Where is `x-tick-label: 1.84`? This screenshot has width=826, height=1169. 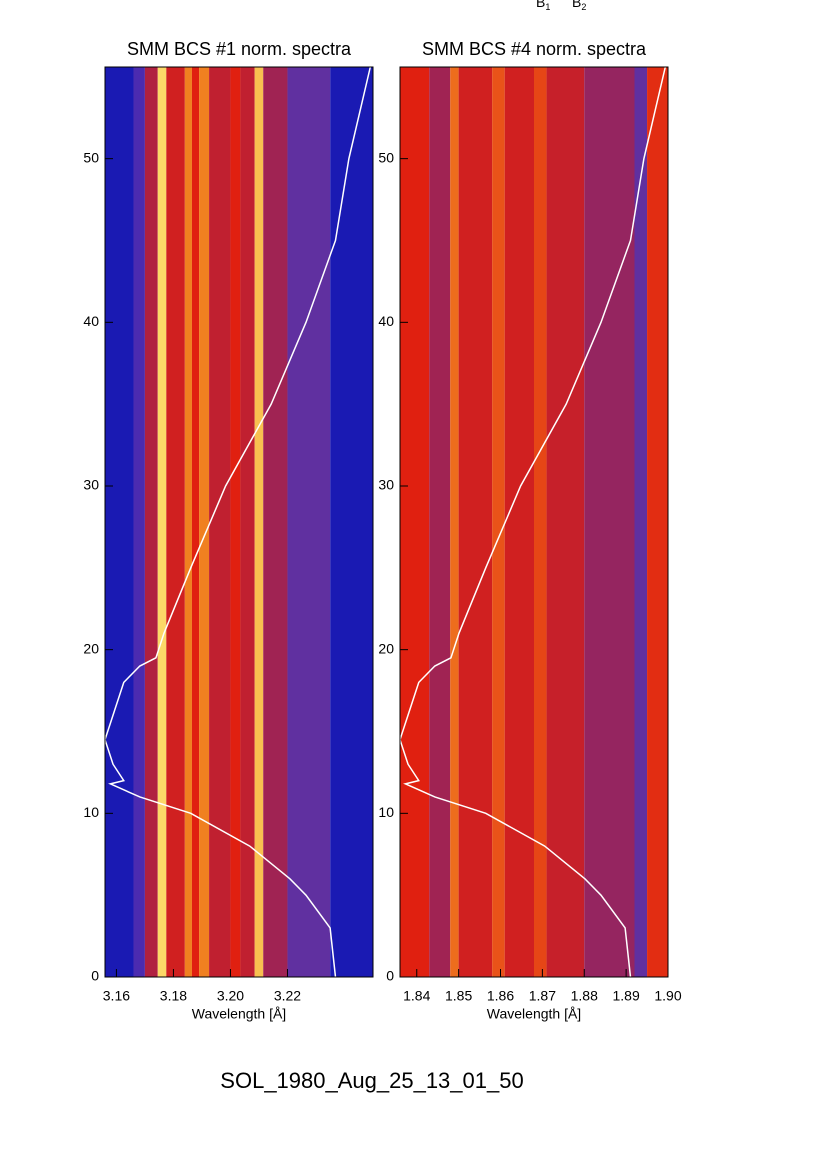
x-tick-label: 1.84 is located at coordinates (416, 996).